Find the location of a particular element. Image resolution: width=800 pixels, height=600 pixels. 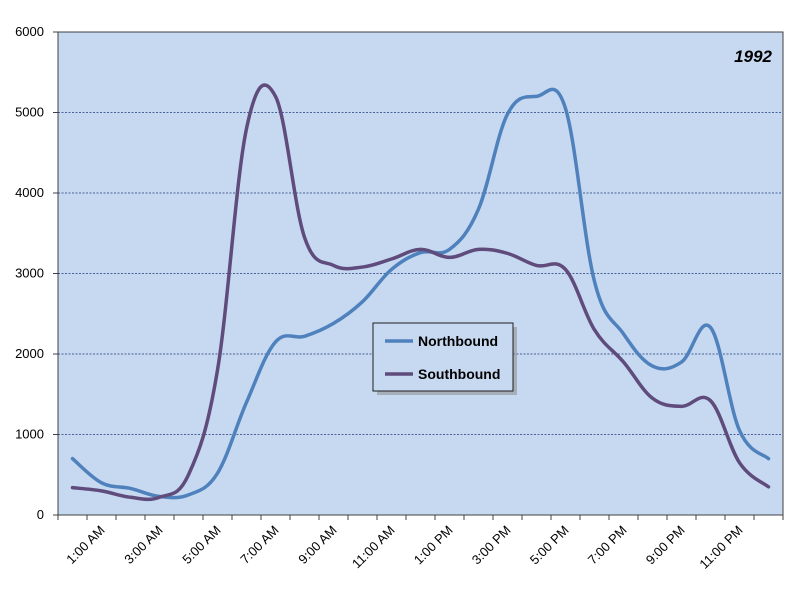

chart-title: 1992 is located at coordinates (753, 56).